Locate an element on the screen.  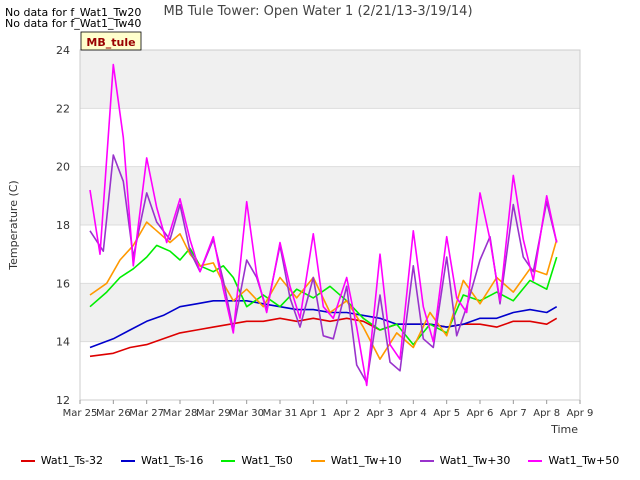
legend-item: Wat1_Ts-32 is located at coordinates (62, 460).